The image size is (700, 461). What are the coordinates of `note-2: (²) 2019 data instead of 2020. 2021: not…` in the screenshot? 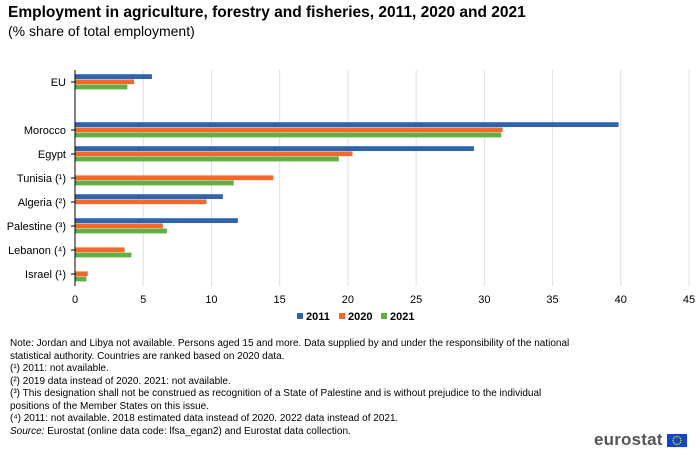 It's located at (120, 381).